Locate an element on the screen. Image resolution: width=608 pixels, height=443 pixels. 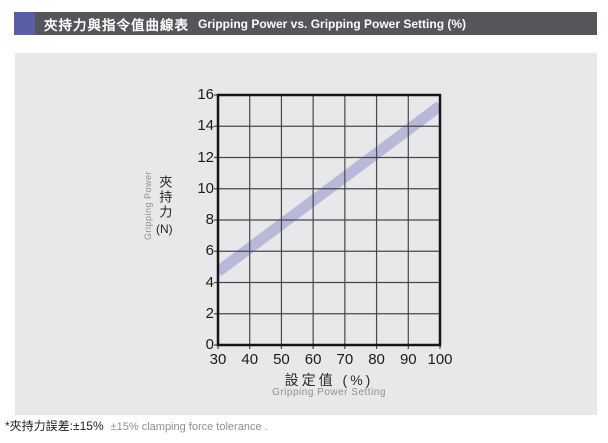
y-tick-label: 16 is located at coordinates (205, 94).